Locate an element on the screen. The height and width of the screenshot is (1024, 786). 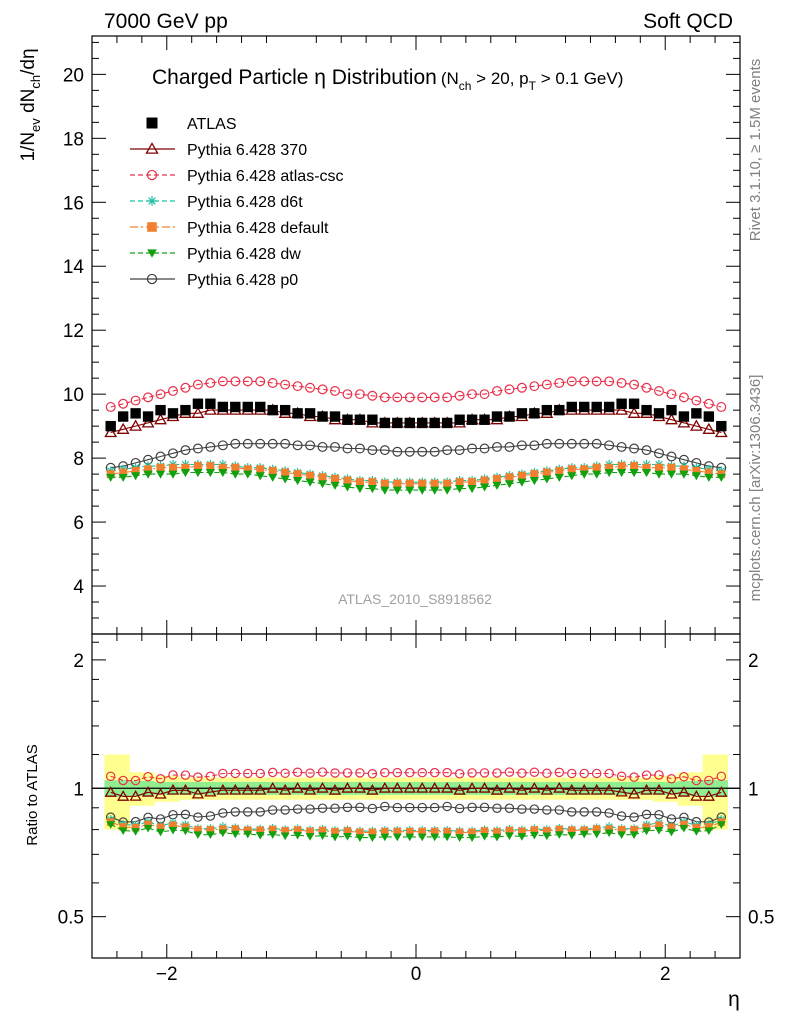
ratio-y-tick-label: 0.5 is located at coordinates (71, 918).